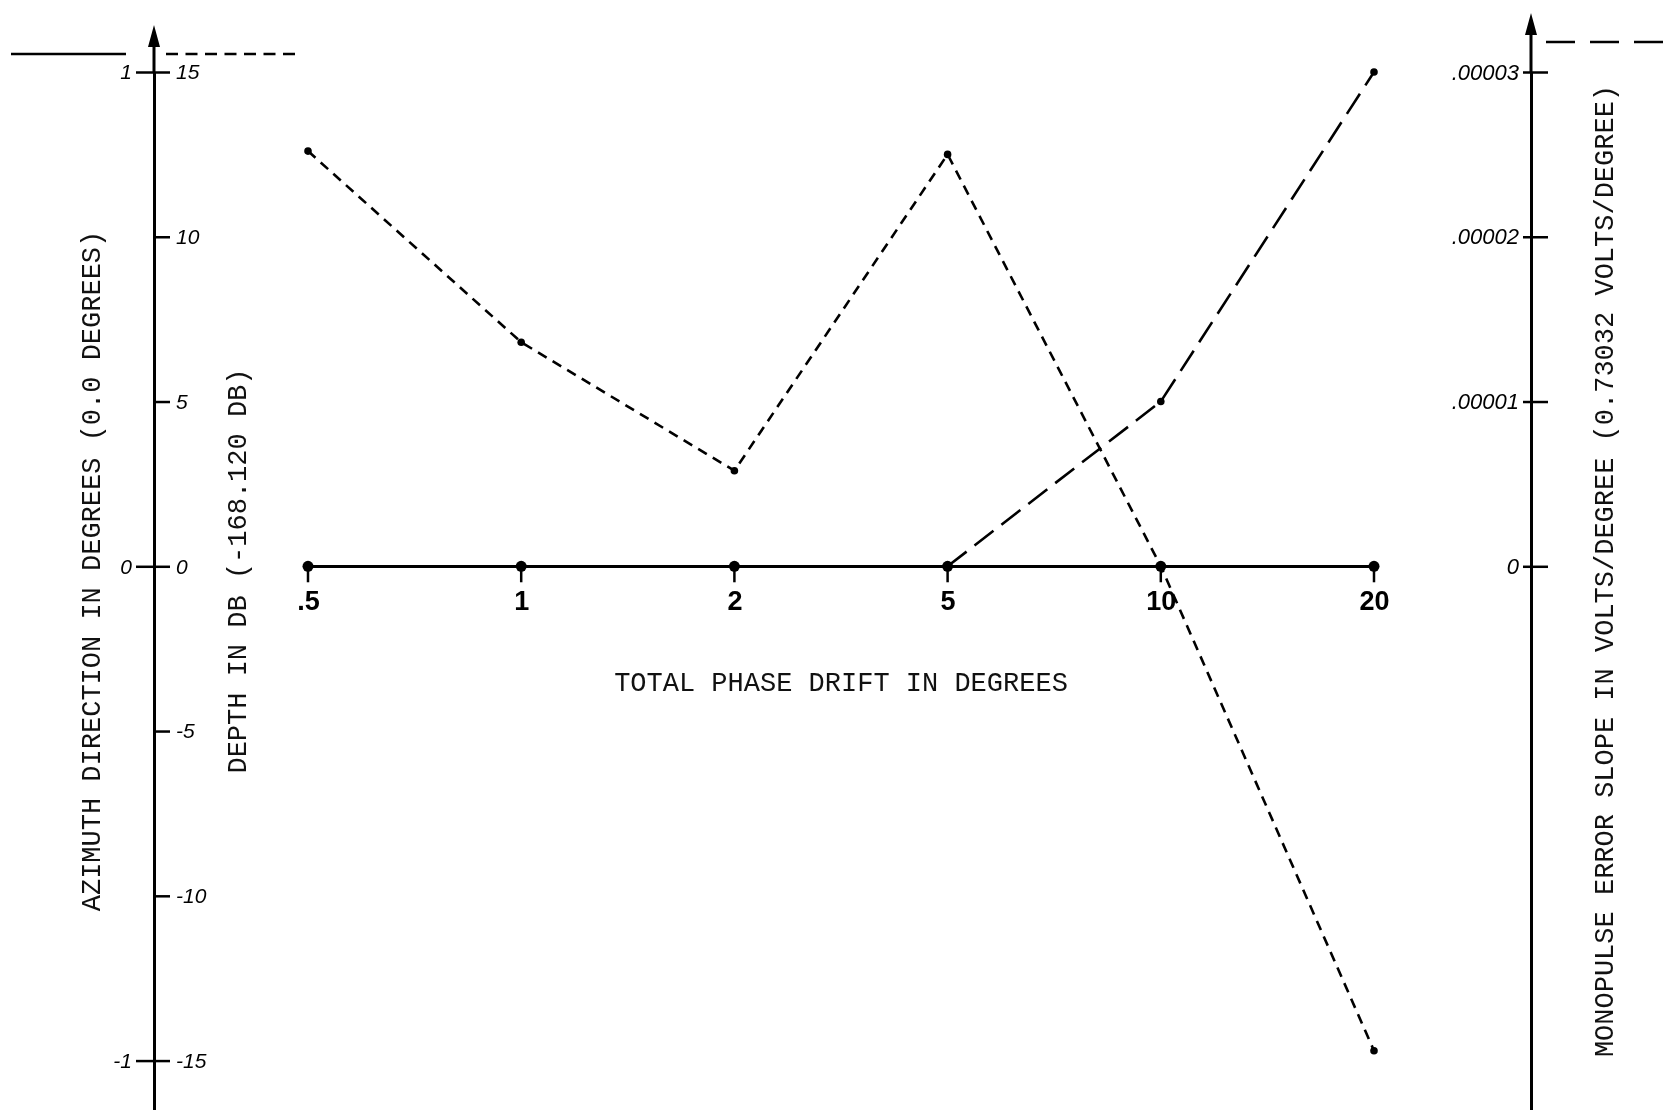  I want to click on y3-tick-label: .00002, so click(1485, 237).